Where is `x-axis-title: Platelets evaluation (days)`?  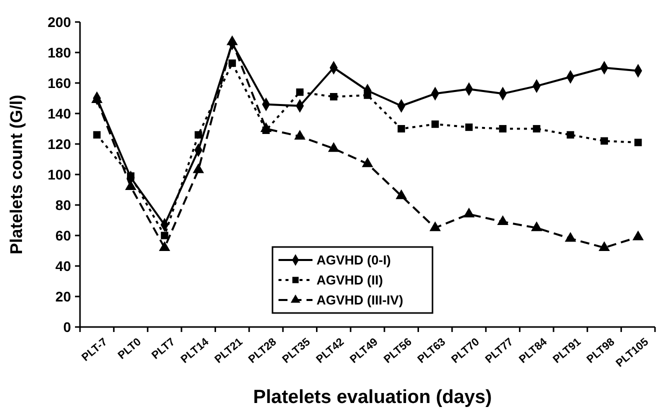
x-axis-title: Platelets evaluation (days) is located at coordinates (372, 397).